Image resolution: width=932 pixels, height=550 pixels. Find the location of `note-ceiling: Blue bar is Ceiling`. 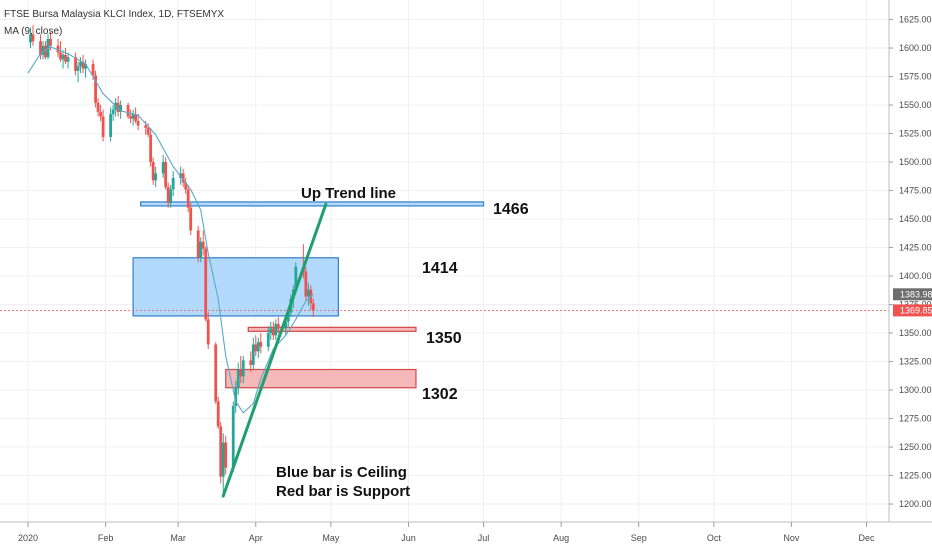

note-ceiling: Blue bar is Ceiling is located at coordinates (341, 472).